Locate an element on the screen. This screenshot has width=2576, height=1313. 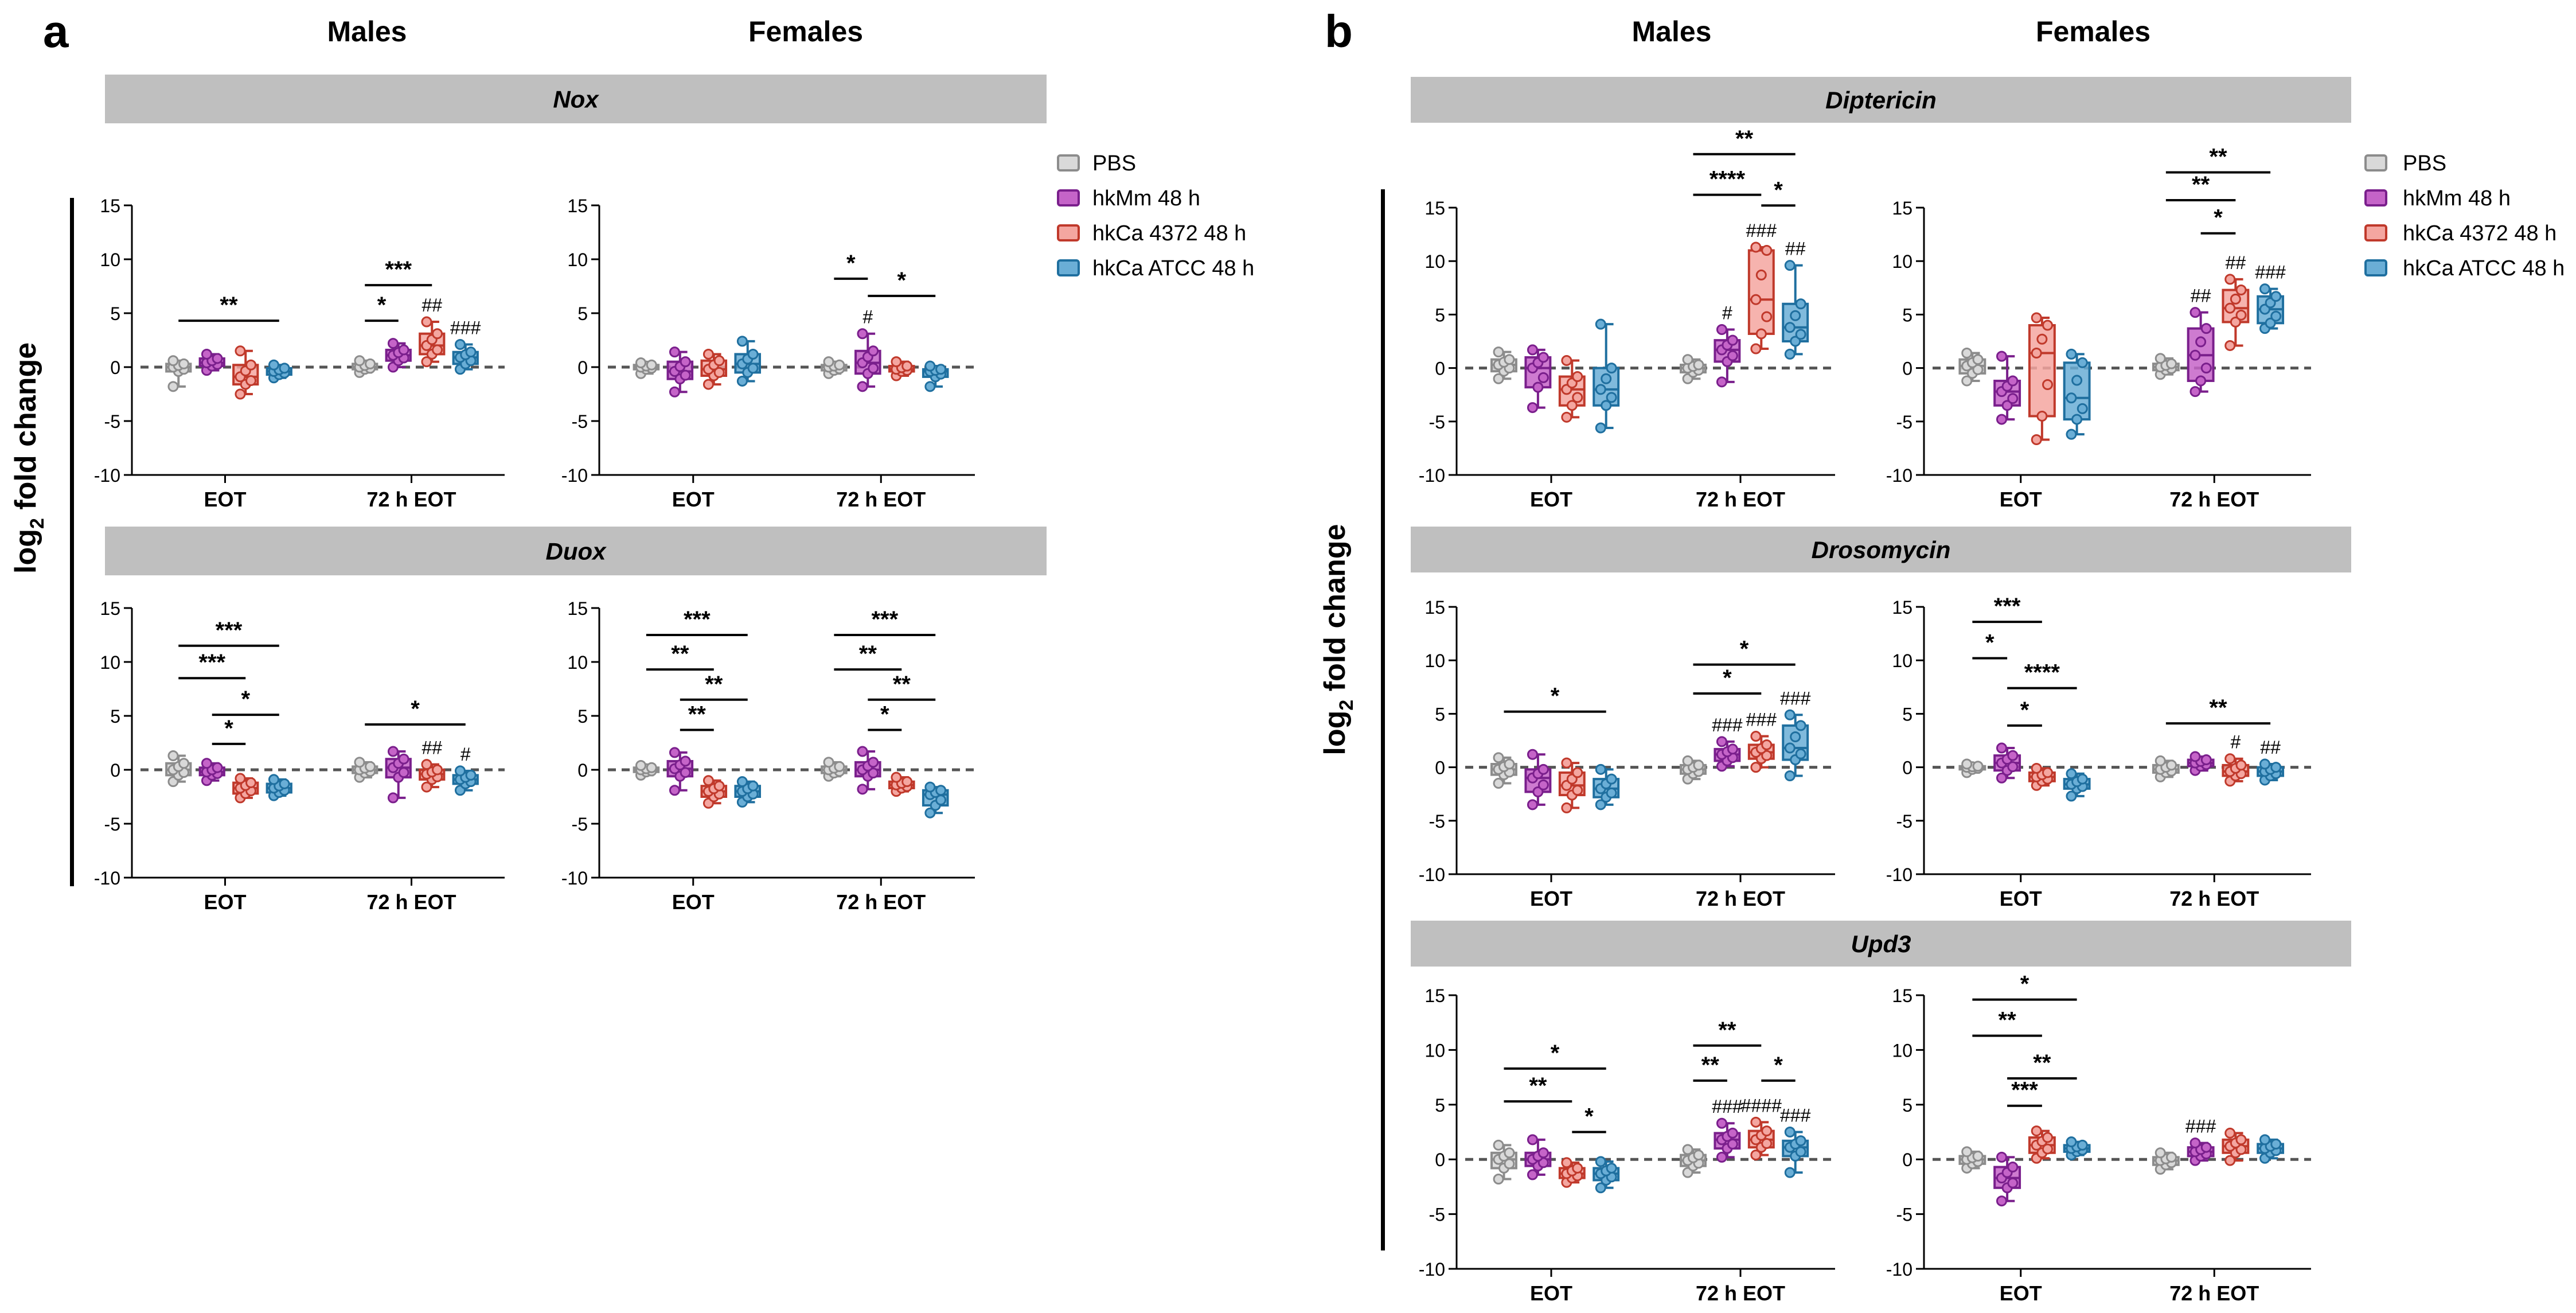
box-72-h-eot-1: ### is located at coordinates (1728, 1129).